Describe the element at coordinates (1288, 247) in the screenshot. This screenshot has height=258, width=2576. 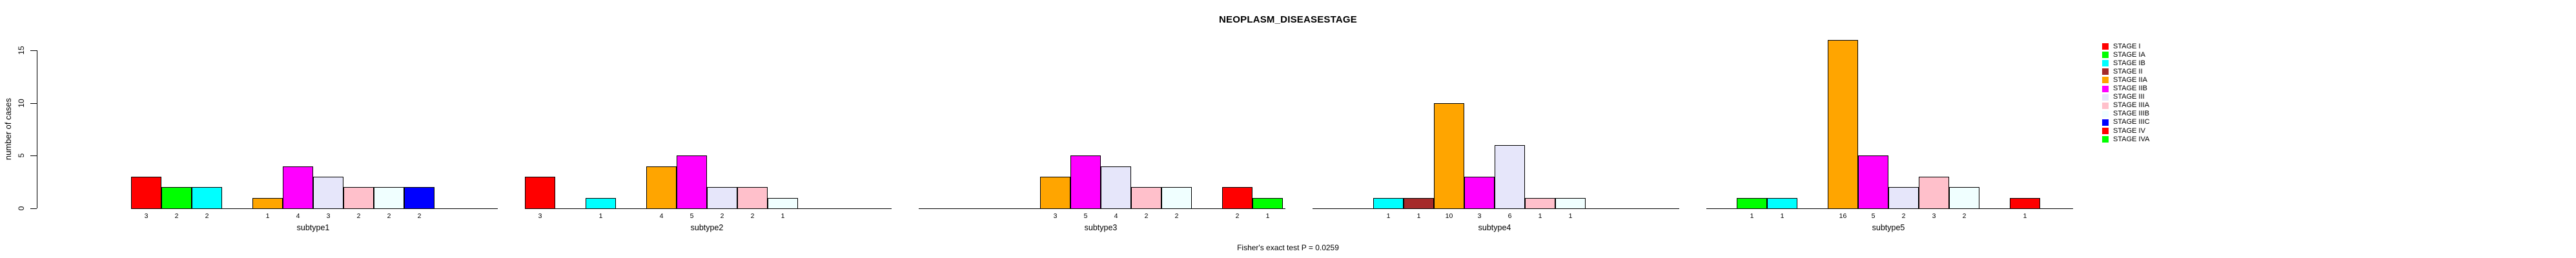
I see `statistical-test-caption: Fisher's exact test P = 0.0259` at that location.